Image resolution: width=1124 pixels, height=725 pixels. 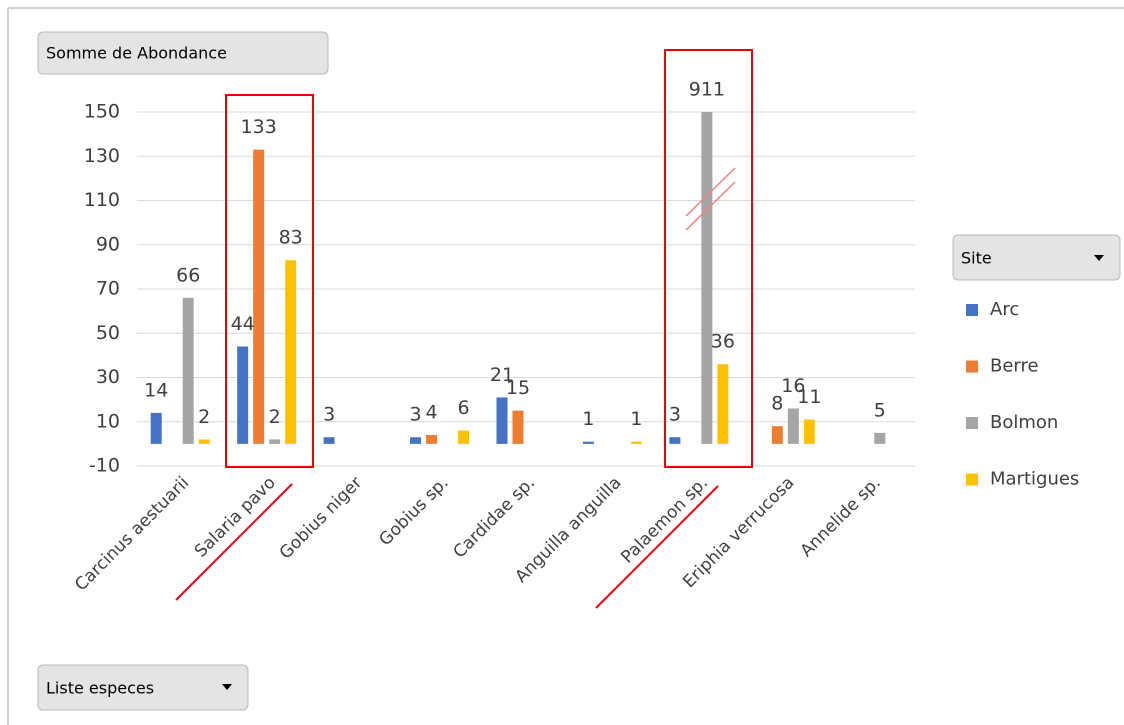 What do you see at coordinates (1014, 366) in the screenshot?
I see `legend-label: Berre` at bounding box center [1014, 366].